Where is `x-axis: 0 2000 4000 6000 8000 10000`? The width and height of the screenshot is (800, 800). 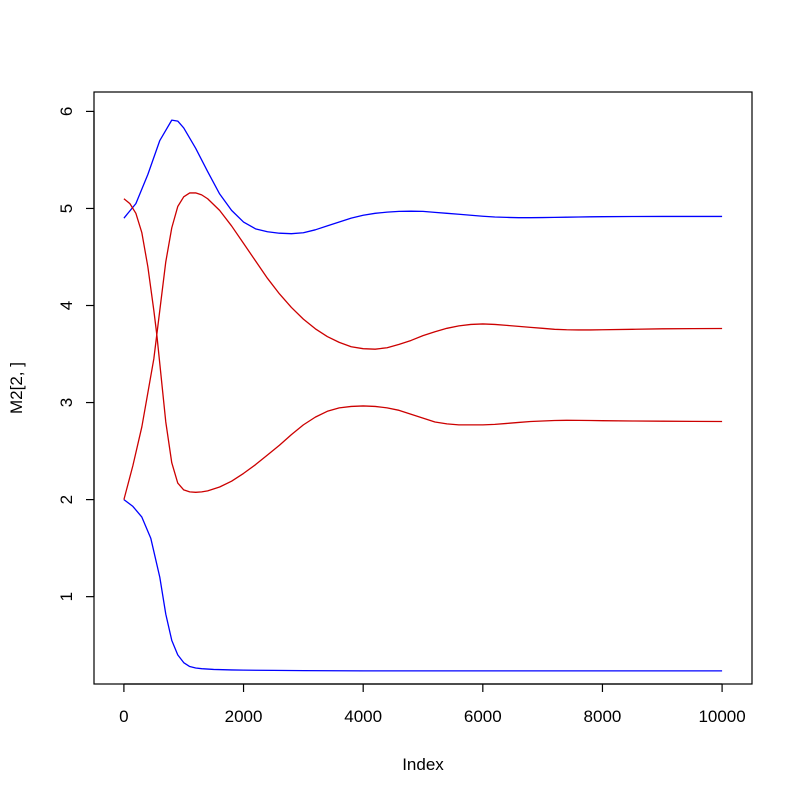
x-axis: 0 2000 4000 6000 8000 10000 is located at coordinates (432, 704).